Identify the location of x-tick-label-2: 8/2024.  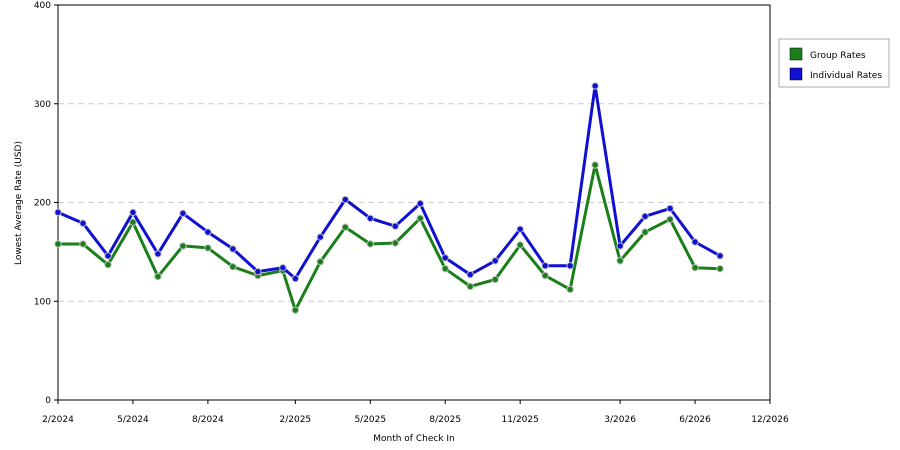
(208, 420).